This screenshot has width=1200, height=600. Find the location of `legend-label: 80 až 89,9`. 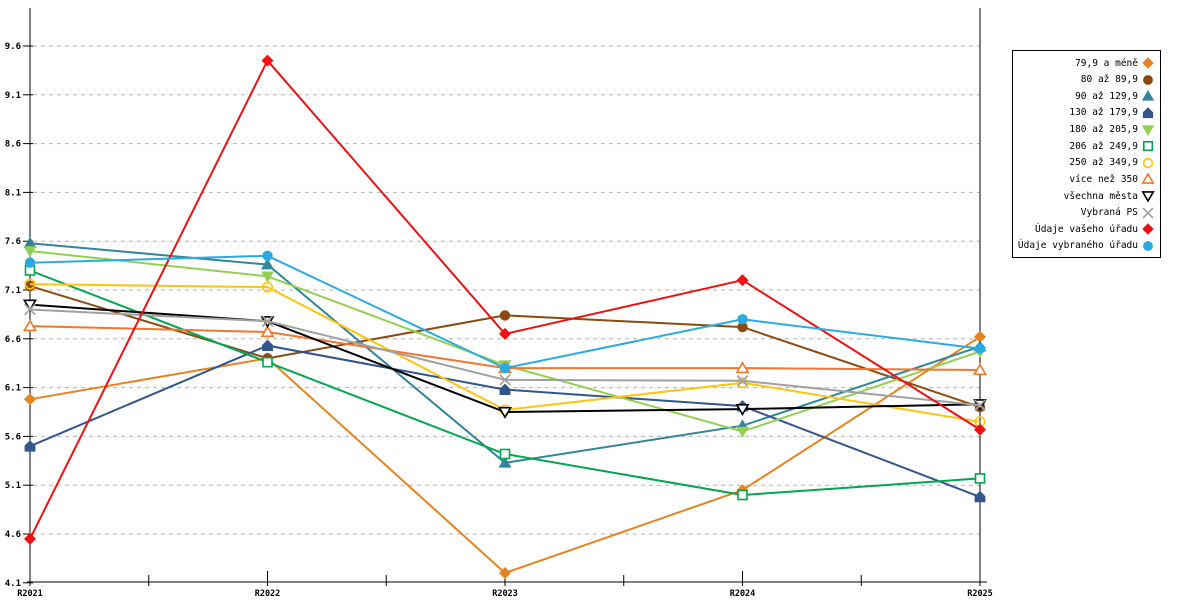

legend-label: 80 až 89,9 is located at coordinates (1109, 80).